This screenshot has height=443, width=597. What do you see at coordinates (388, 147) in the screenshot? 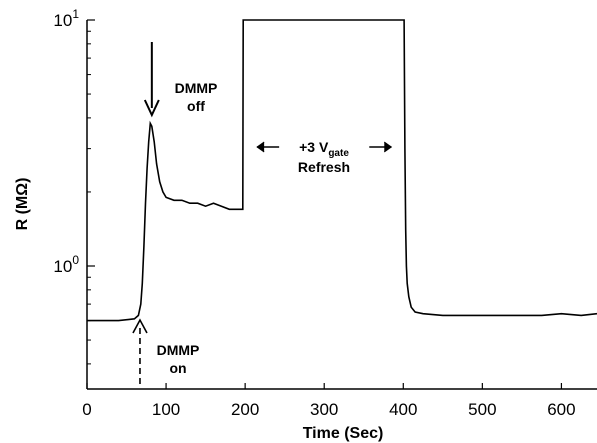
I see `refresh-arrowhead-right` at bounding box center [388, 147].